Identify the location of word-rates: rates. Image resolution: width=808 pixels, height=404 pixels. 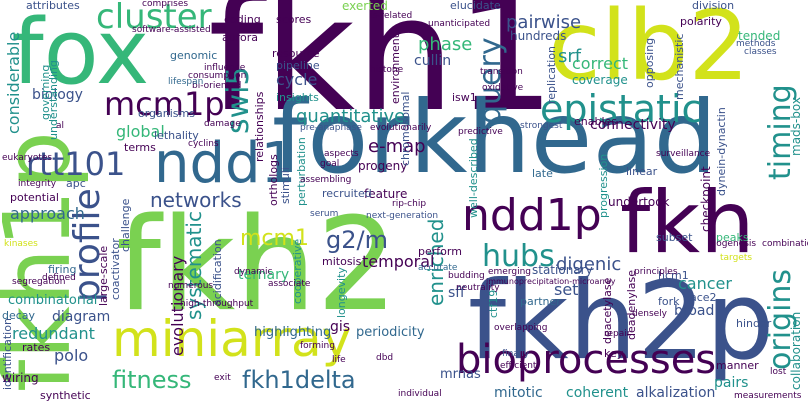
(36, 347).